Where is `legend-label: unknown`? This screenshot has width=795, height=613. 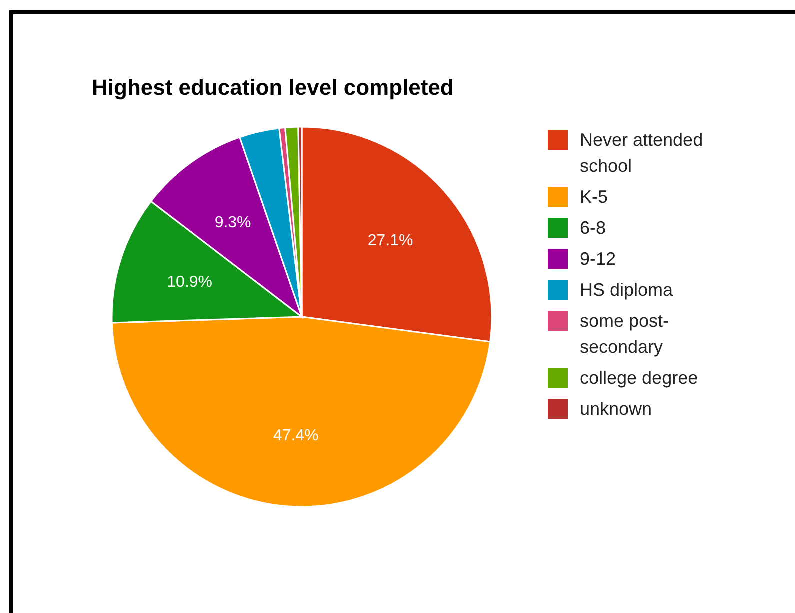
legend-label: unknown is located at coordinates (616, 409).